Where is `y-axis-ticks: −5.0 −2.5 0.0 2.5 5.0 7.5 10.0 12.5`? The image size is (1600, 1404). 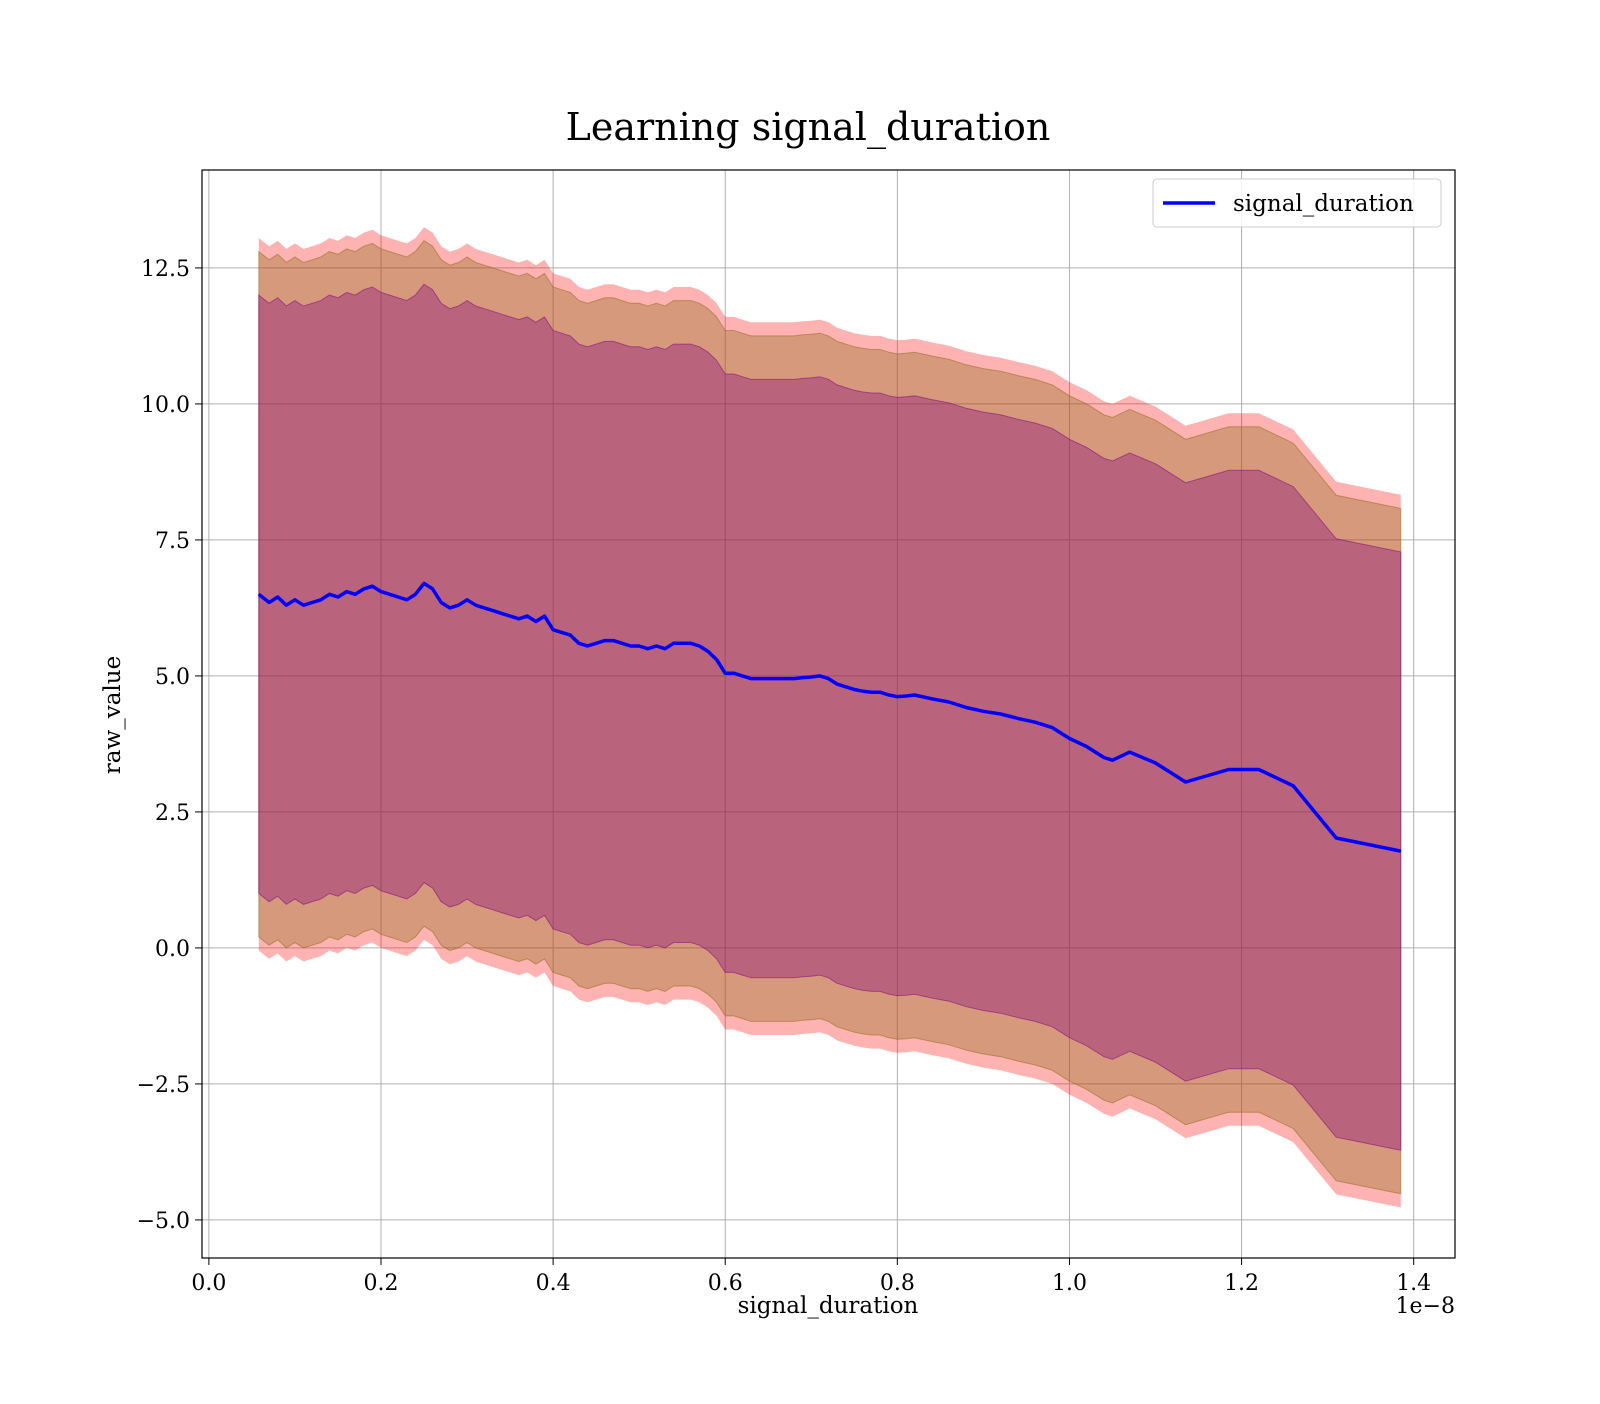
y-axis-ticks: −5.0 −2.5 0.0 2.5 5.0 7.5 10.0 12.5 is located at coordinates (169, 745).